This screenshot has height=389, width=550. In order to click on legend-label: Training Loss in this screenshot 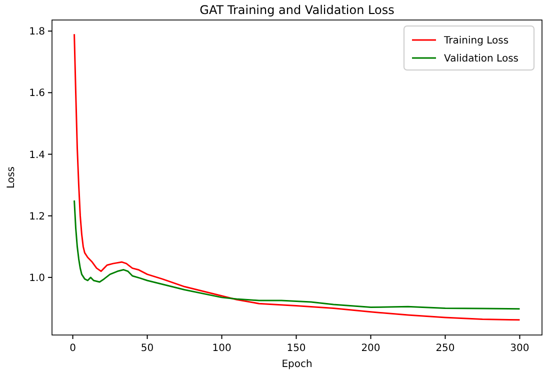, I will do `click(476, 41)`.